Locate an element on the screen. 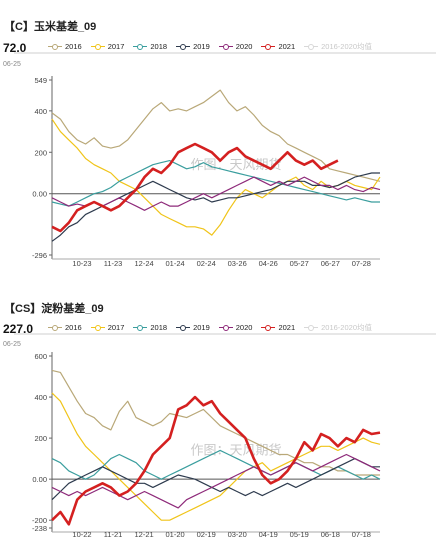 Image resolution: width=441 pixels, height=560 pixels. panel-title: 【CS】淀粉基差_09 is located at coordinates (54, 309).